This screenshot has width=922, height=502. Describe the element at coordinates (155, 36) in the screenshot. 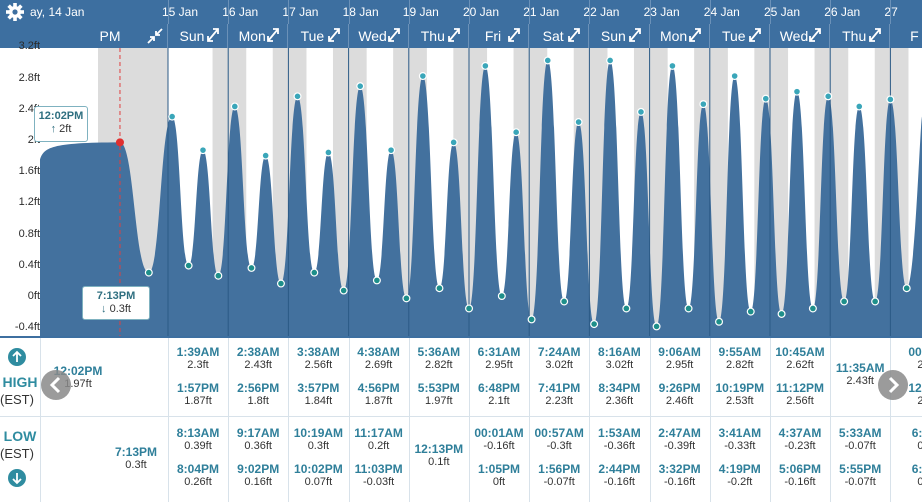

I see `collapse-icon` at that location.